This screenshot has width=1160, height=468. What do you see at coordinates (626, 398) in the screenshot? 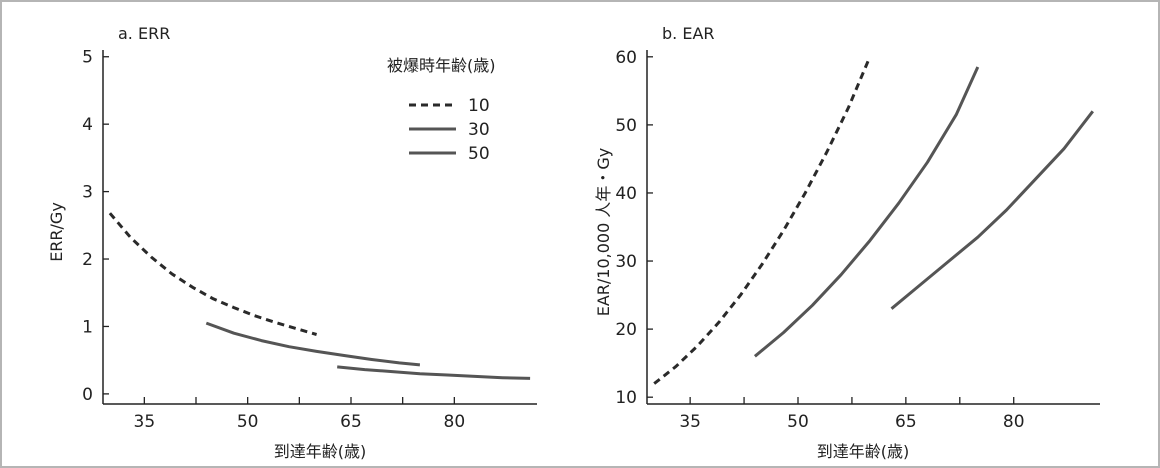
I see `panel-b-y-tick-label: 10` at bounding box center [626, 398].